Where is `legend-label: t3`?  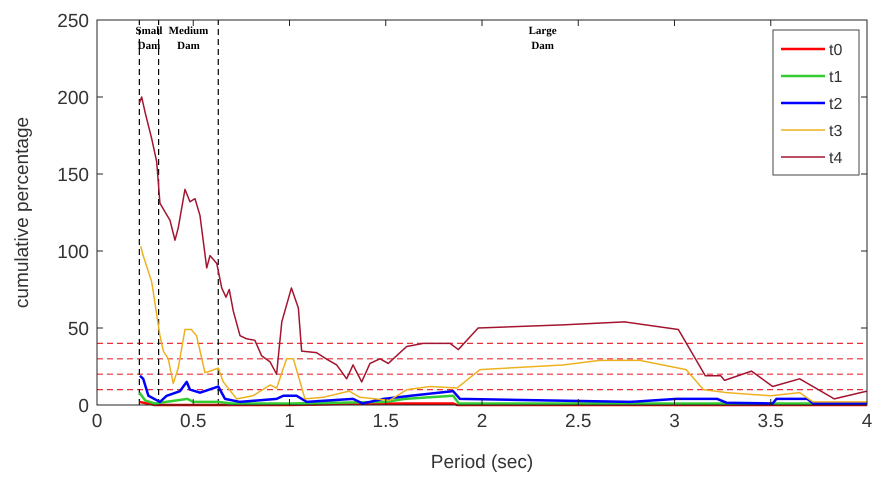 legend-label: t3 is located at coordinates (835, 131).